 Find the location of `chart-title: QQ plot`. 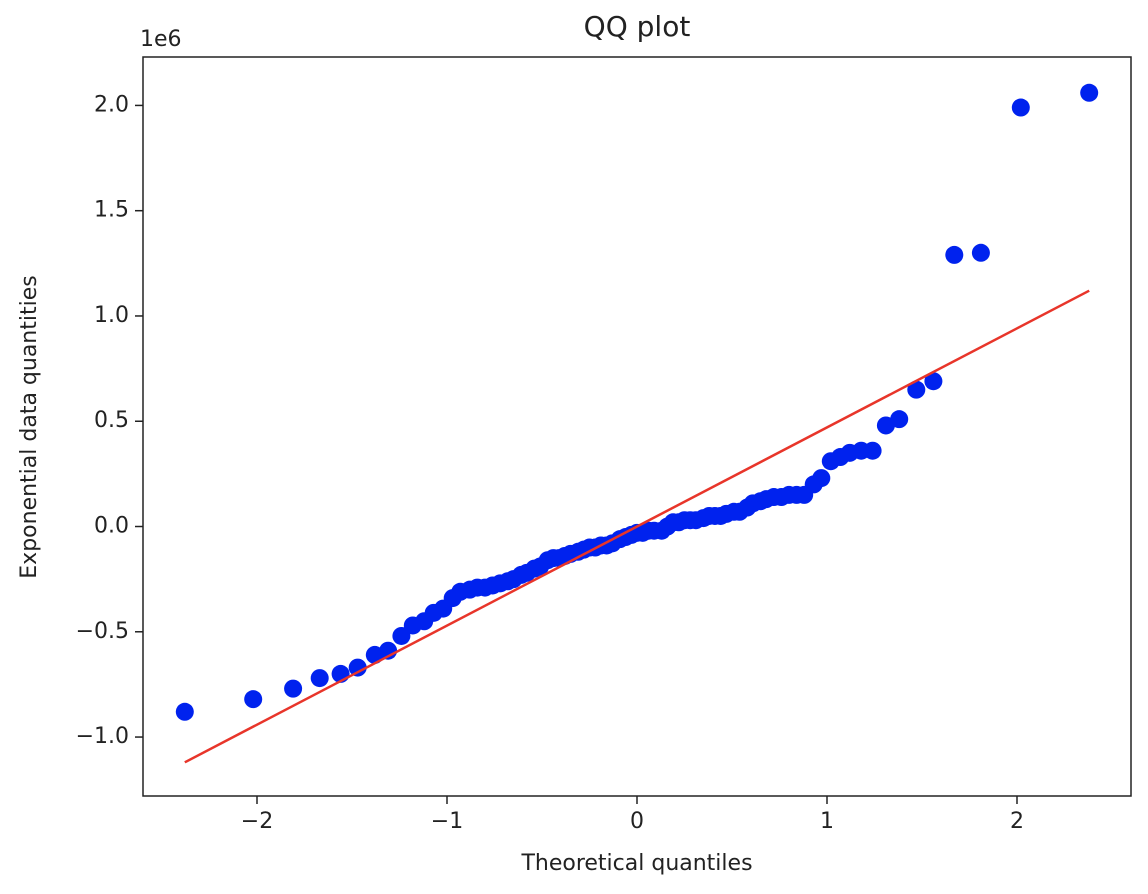

chart-title: QQ plot is located at coordinates (637, 26).